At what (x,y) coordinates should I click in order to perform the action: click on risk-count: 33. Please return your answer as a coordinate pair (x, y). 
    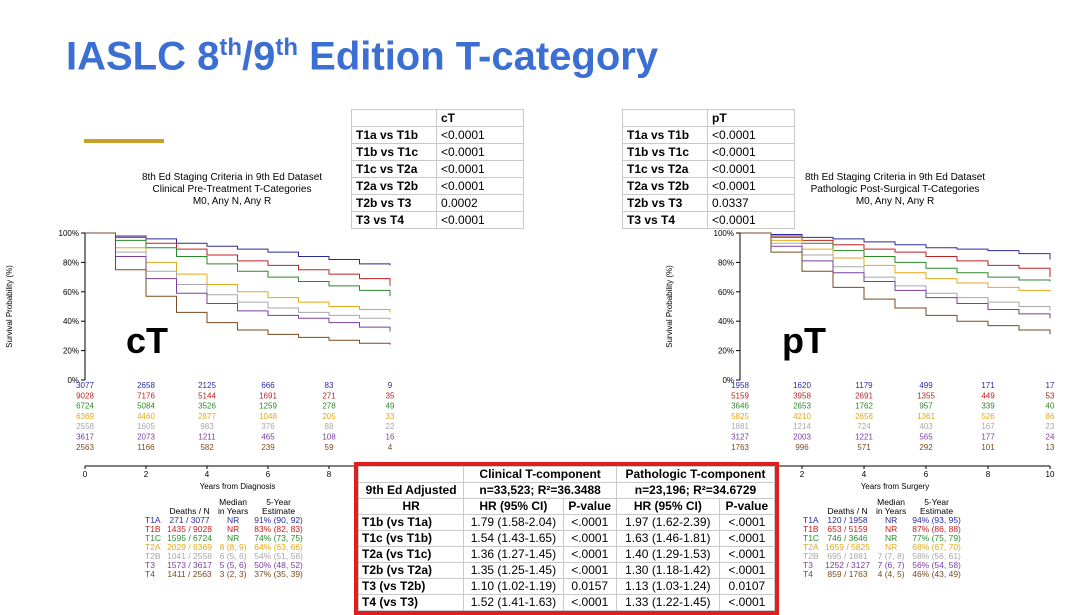
    Looking at the image, I should click on (390, 416).